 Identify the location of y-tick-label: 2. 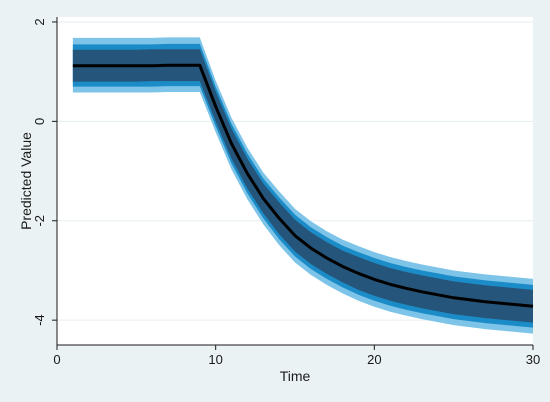
(39, 21).